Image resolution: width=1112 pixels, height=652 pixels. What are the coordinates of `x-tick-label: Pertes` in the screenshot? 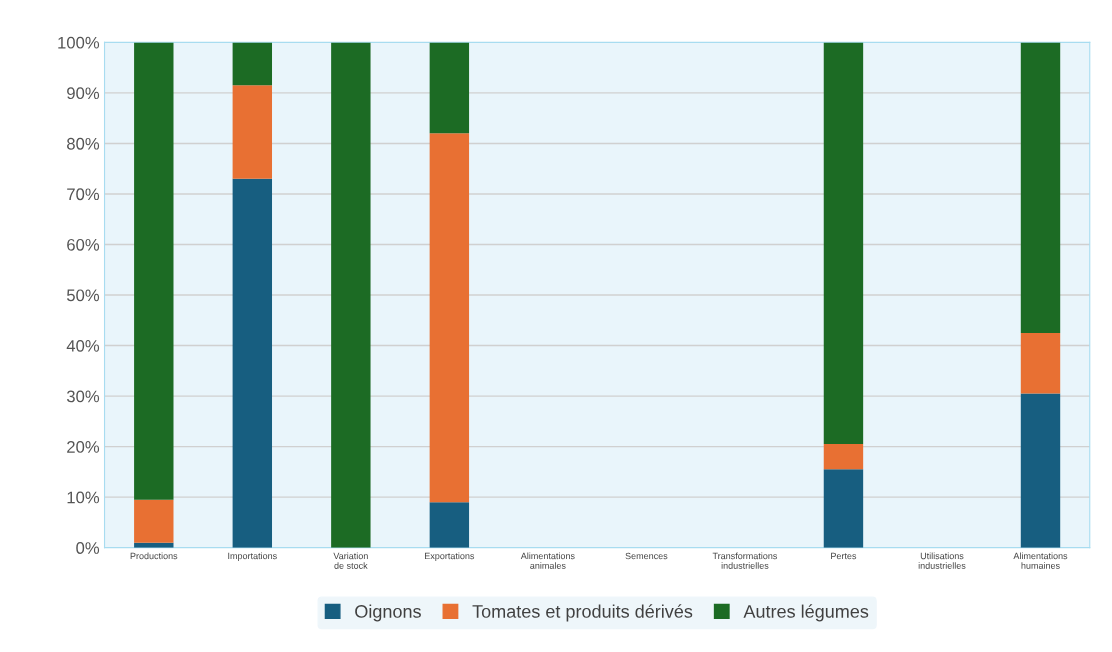 It's located at (844, 556).